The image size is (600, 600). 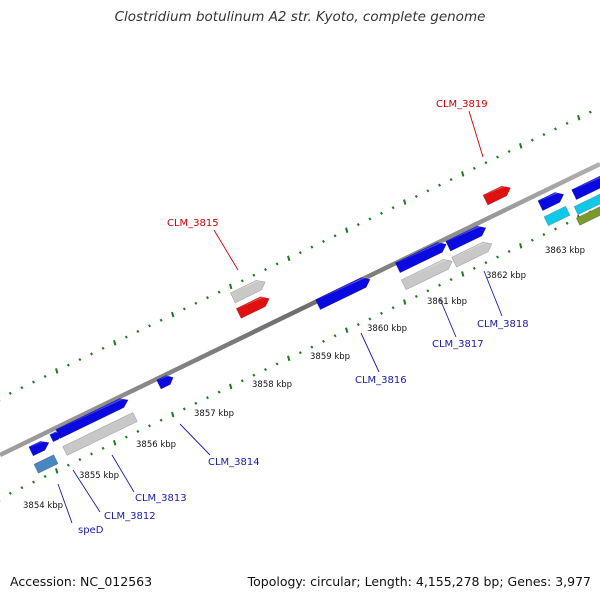 I want to click on gene-label-clm-3813: CLM_3813, so click(x=161, y=498).